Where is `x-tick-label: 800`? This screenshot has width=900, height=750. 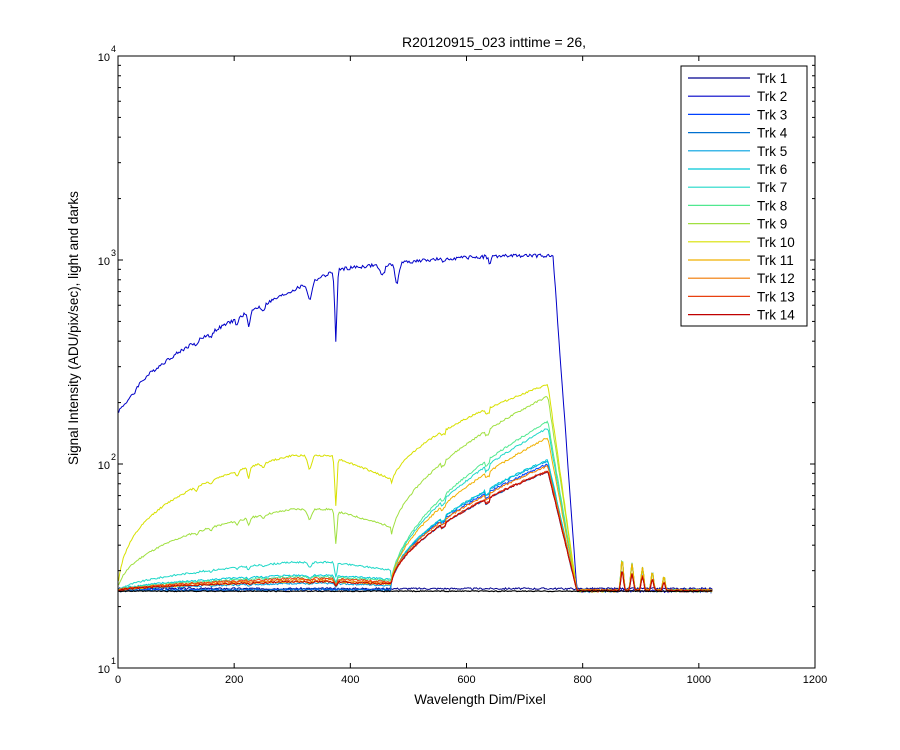
x-tick-label: 800 is located at coordinates (582, 680).